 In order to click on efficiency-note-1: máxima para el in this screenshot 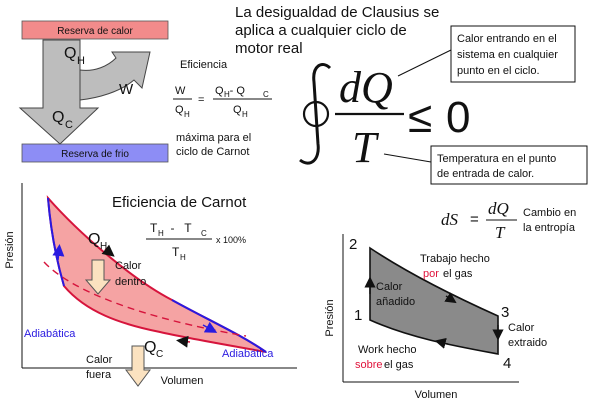, I will do `click(213, 138)`.